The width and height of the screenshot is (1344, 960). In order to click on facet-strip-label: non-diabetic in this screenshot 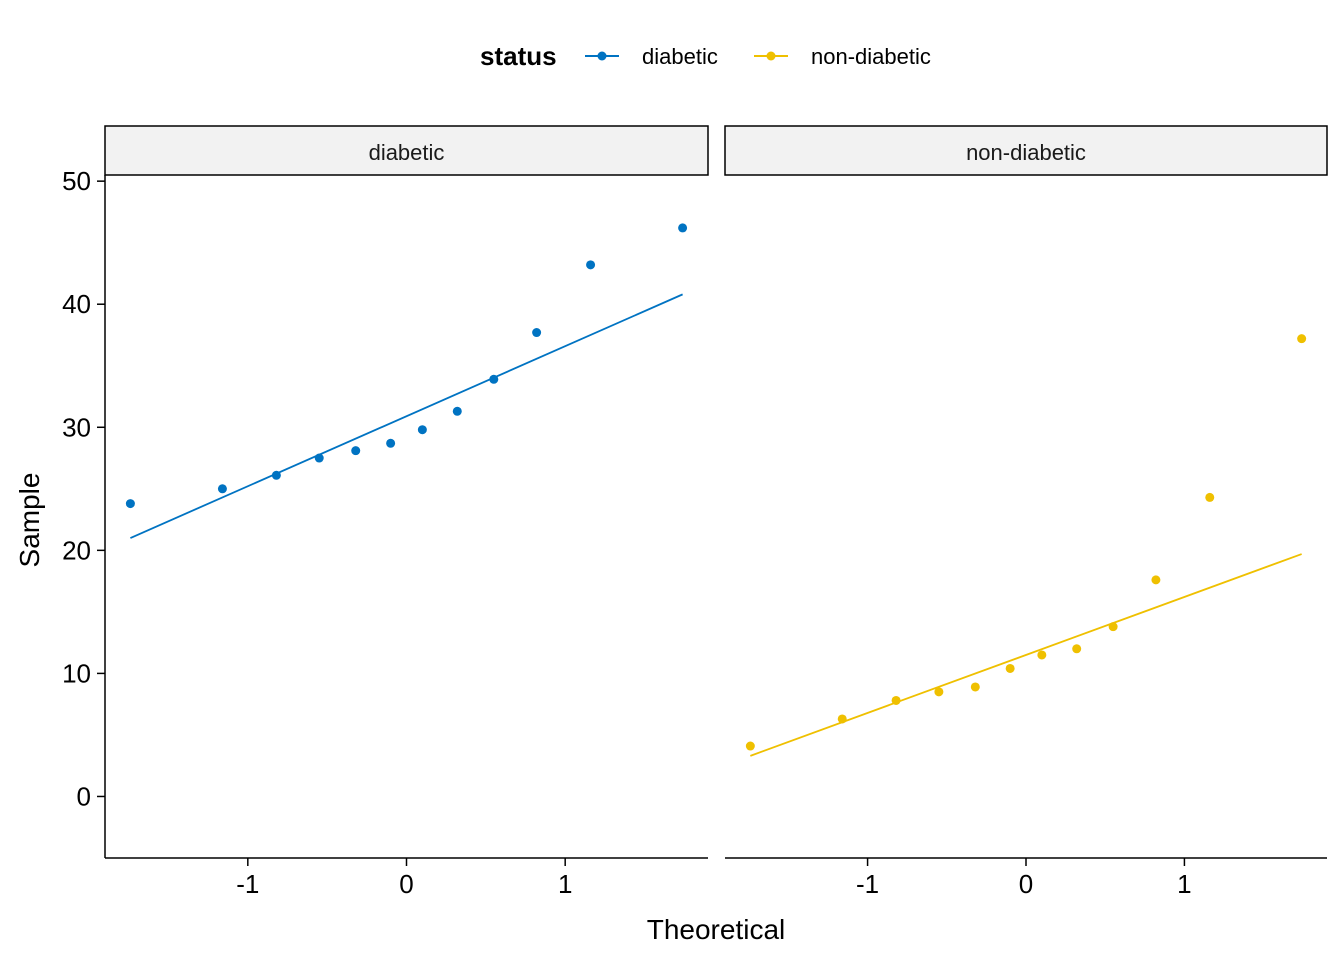, I will do `click(1026, 152)`.